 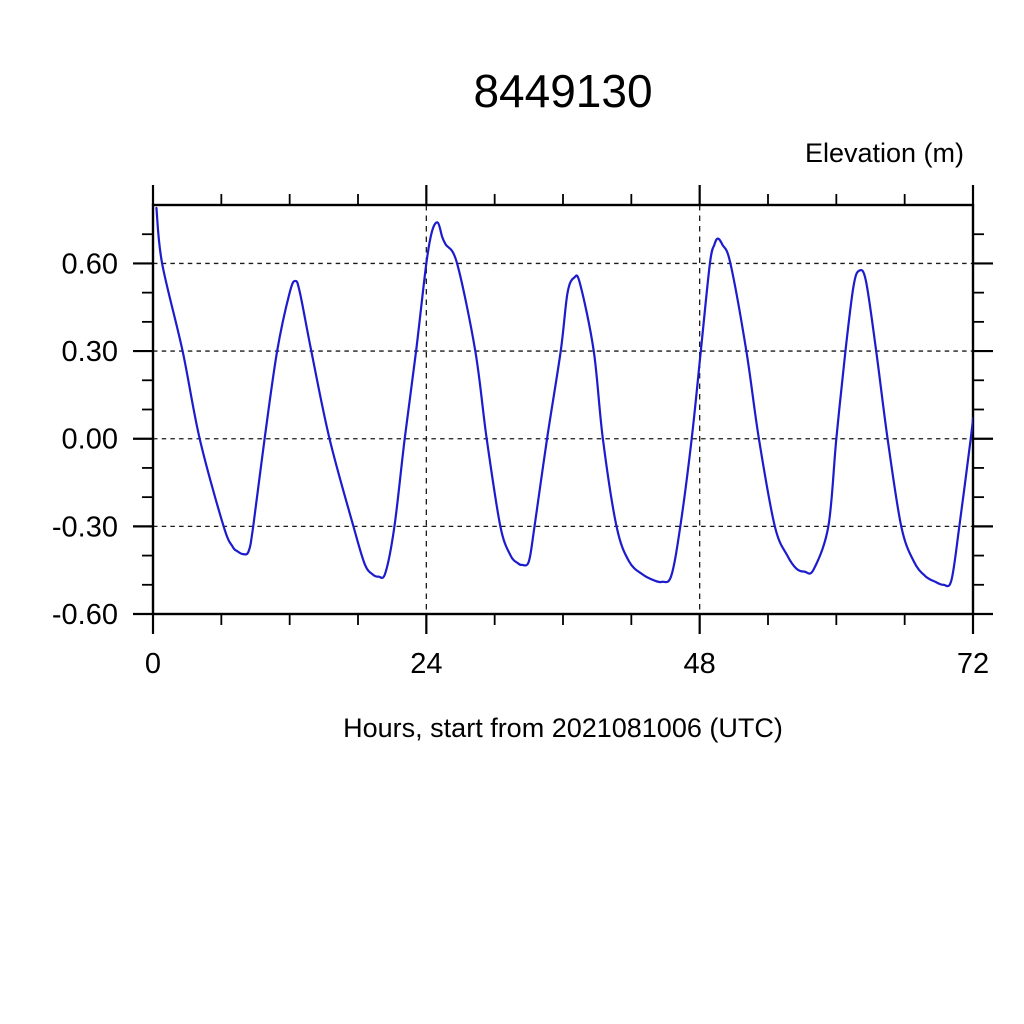 I want to click on y-tick-label: 0.30, so click(x=90, y=352).